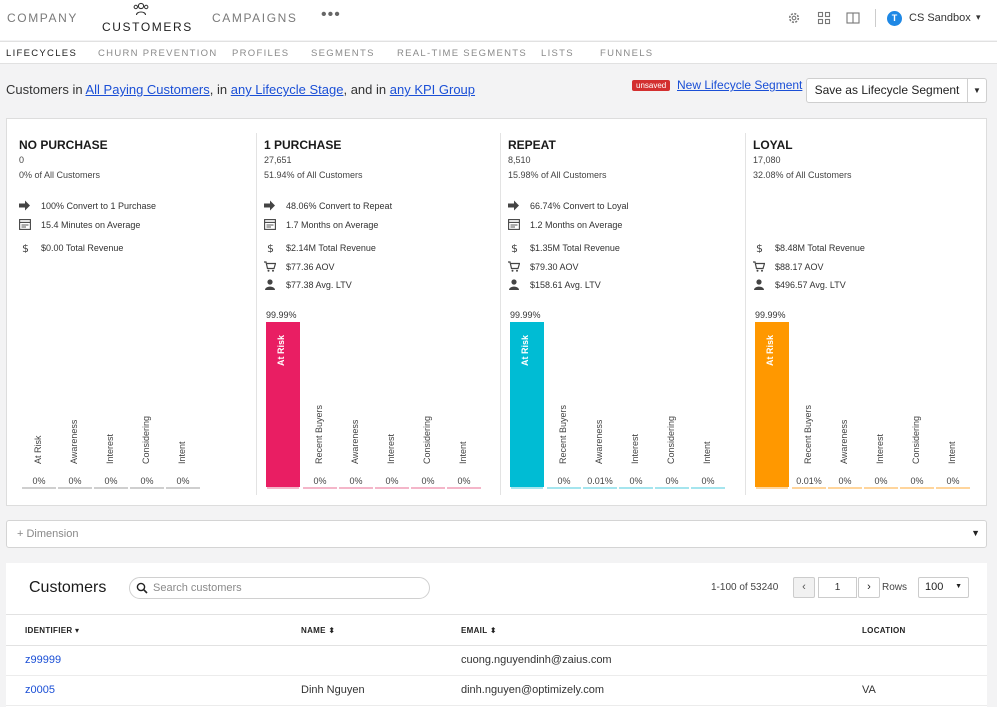 Image resolution: width=997 pixels, height=707 pixels. Describe the element at coordinates (52, 630) in the screenshot. I see `column-identifier: IDENTIFIER ▾` at that location.